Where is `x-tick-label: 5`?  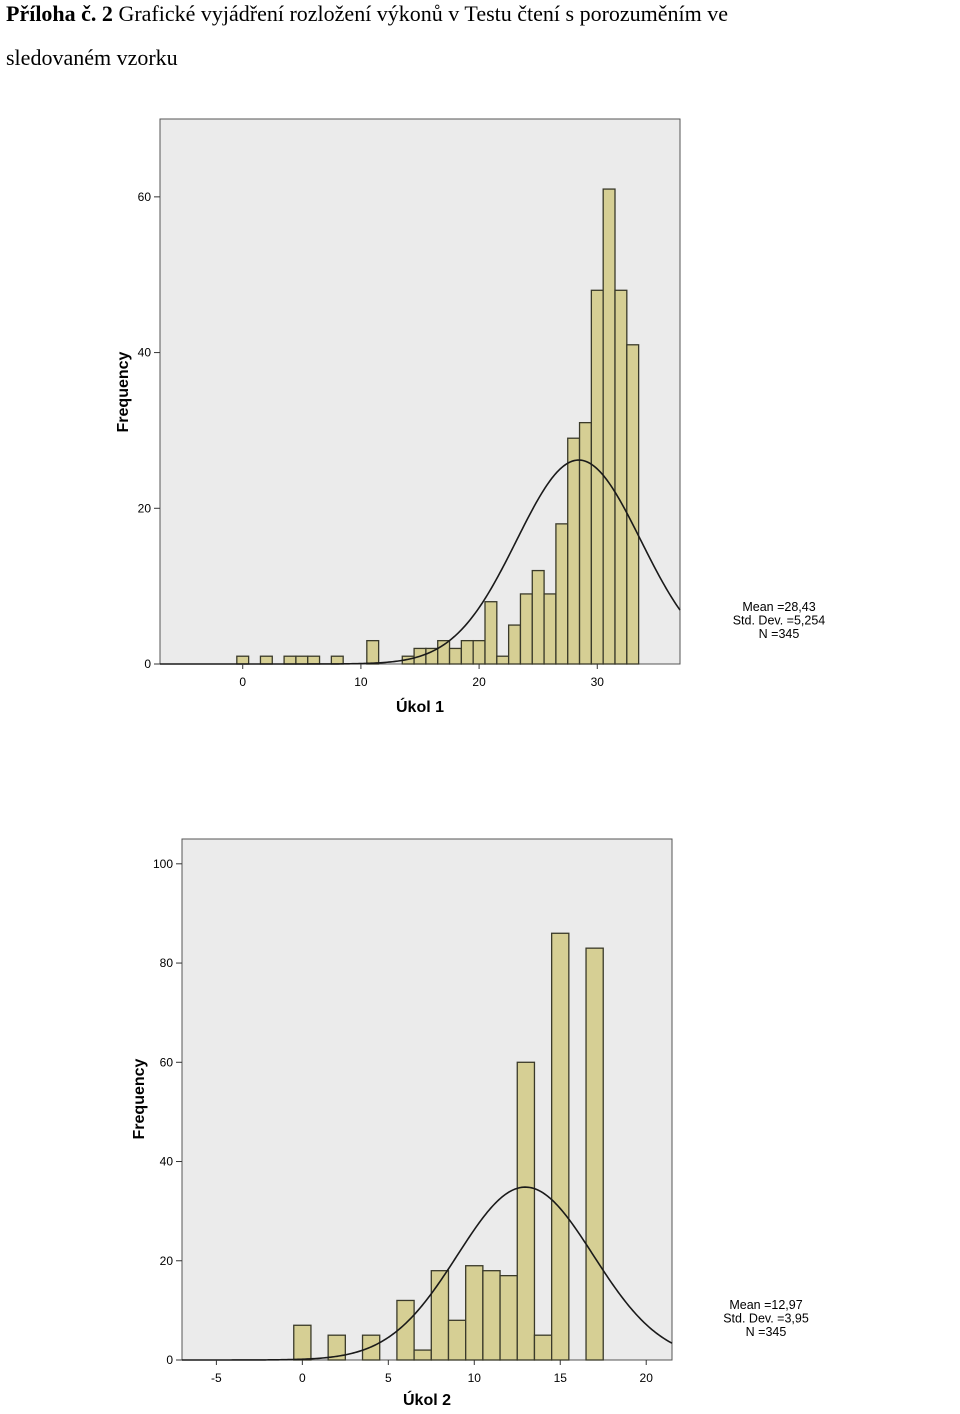
x-tick-label: 5 is located at coordinates (388, 1378).